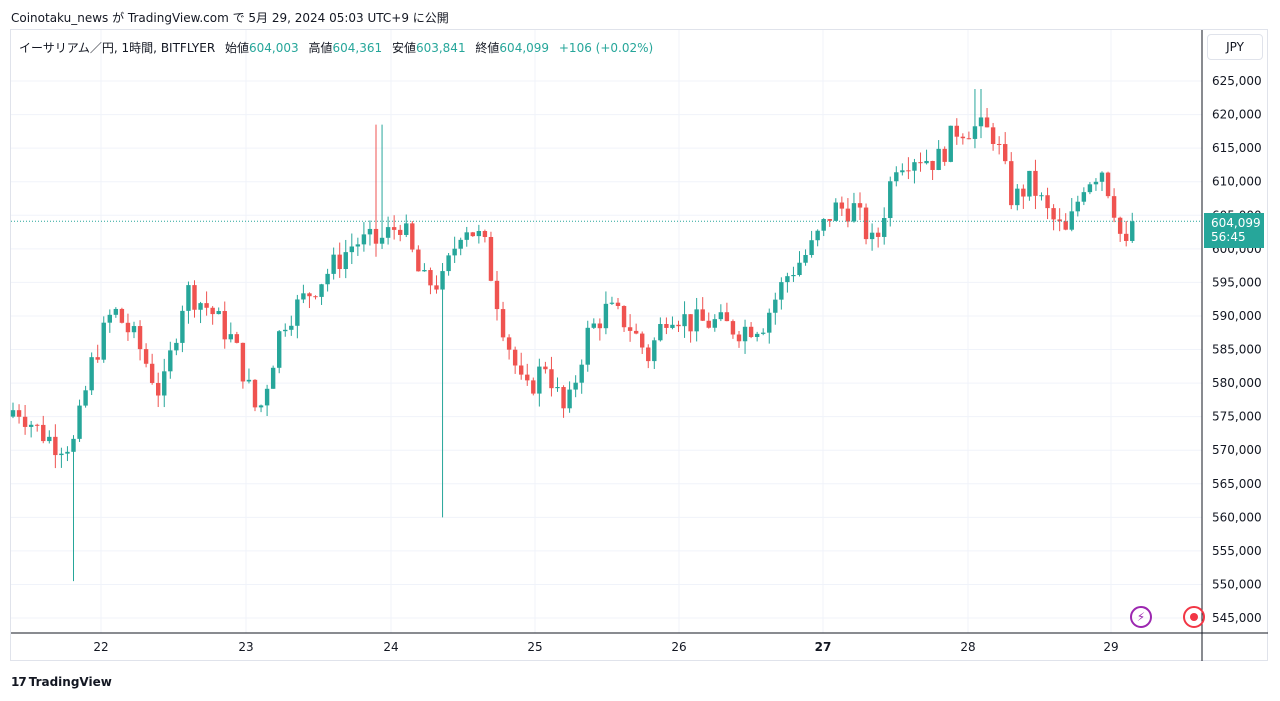 Image resolution: width=1280 pixels, height=701 pixels. I want to click on y-tick-label: 615,000, so click(1237, 148).